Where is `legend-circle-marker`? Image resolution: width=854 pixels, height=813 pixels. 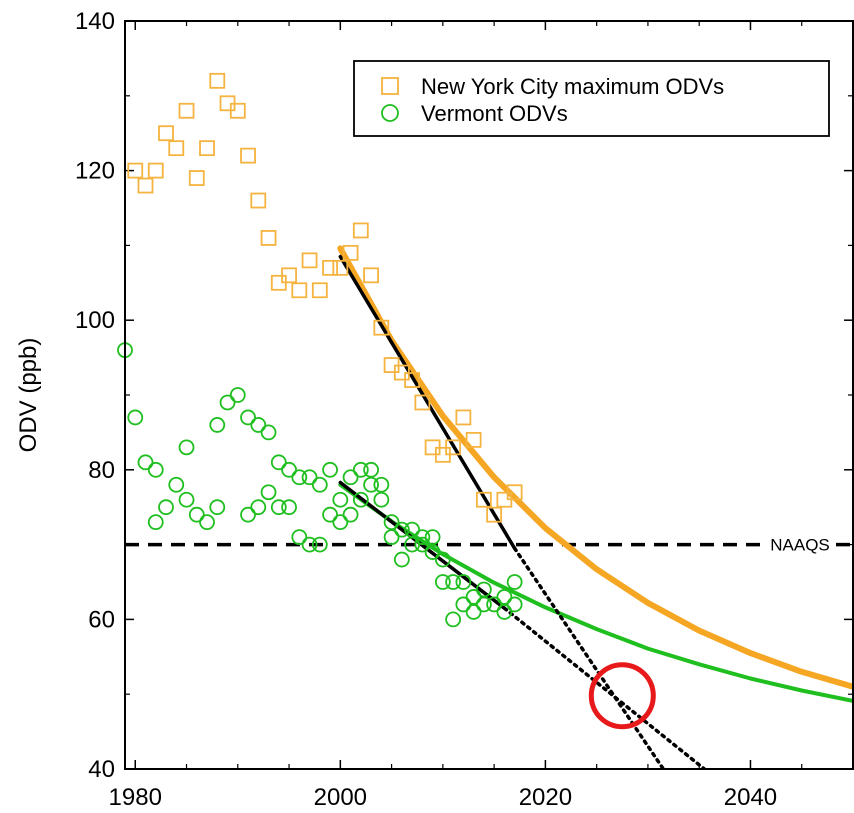
legend-circle-marker is located at coordinates (390, 113).